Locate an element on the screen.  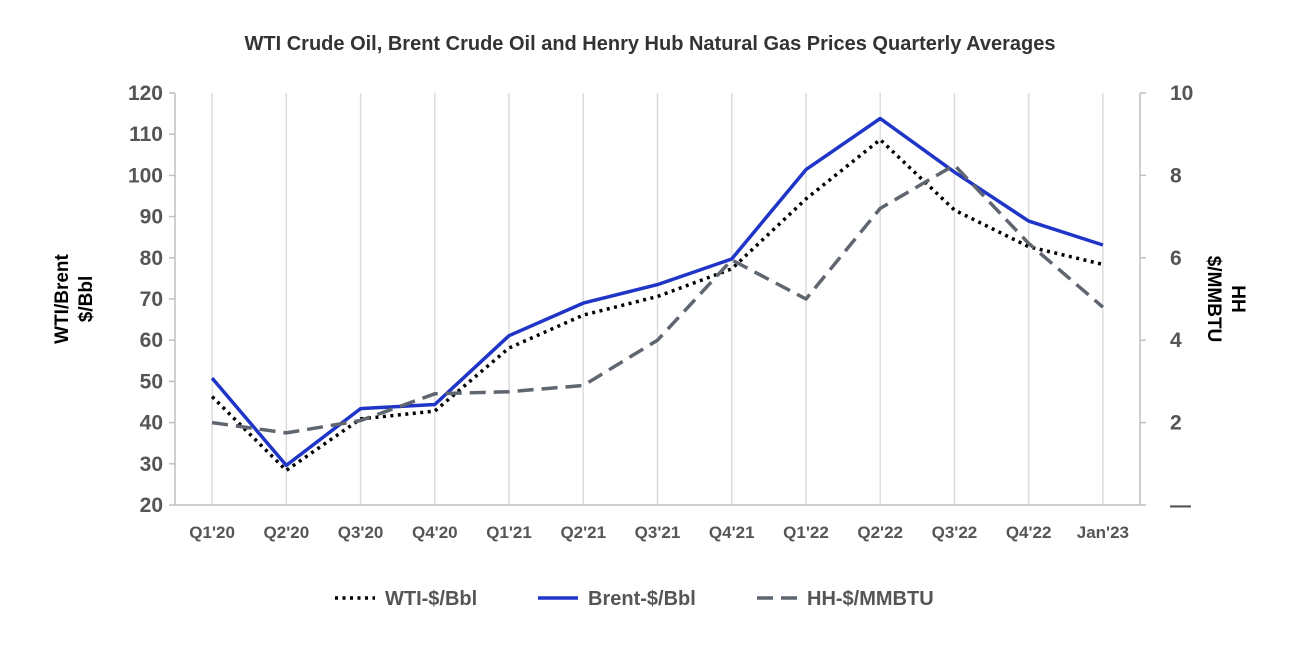
right-tick-label: 4 is located at coordinates (1176, 340).